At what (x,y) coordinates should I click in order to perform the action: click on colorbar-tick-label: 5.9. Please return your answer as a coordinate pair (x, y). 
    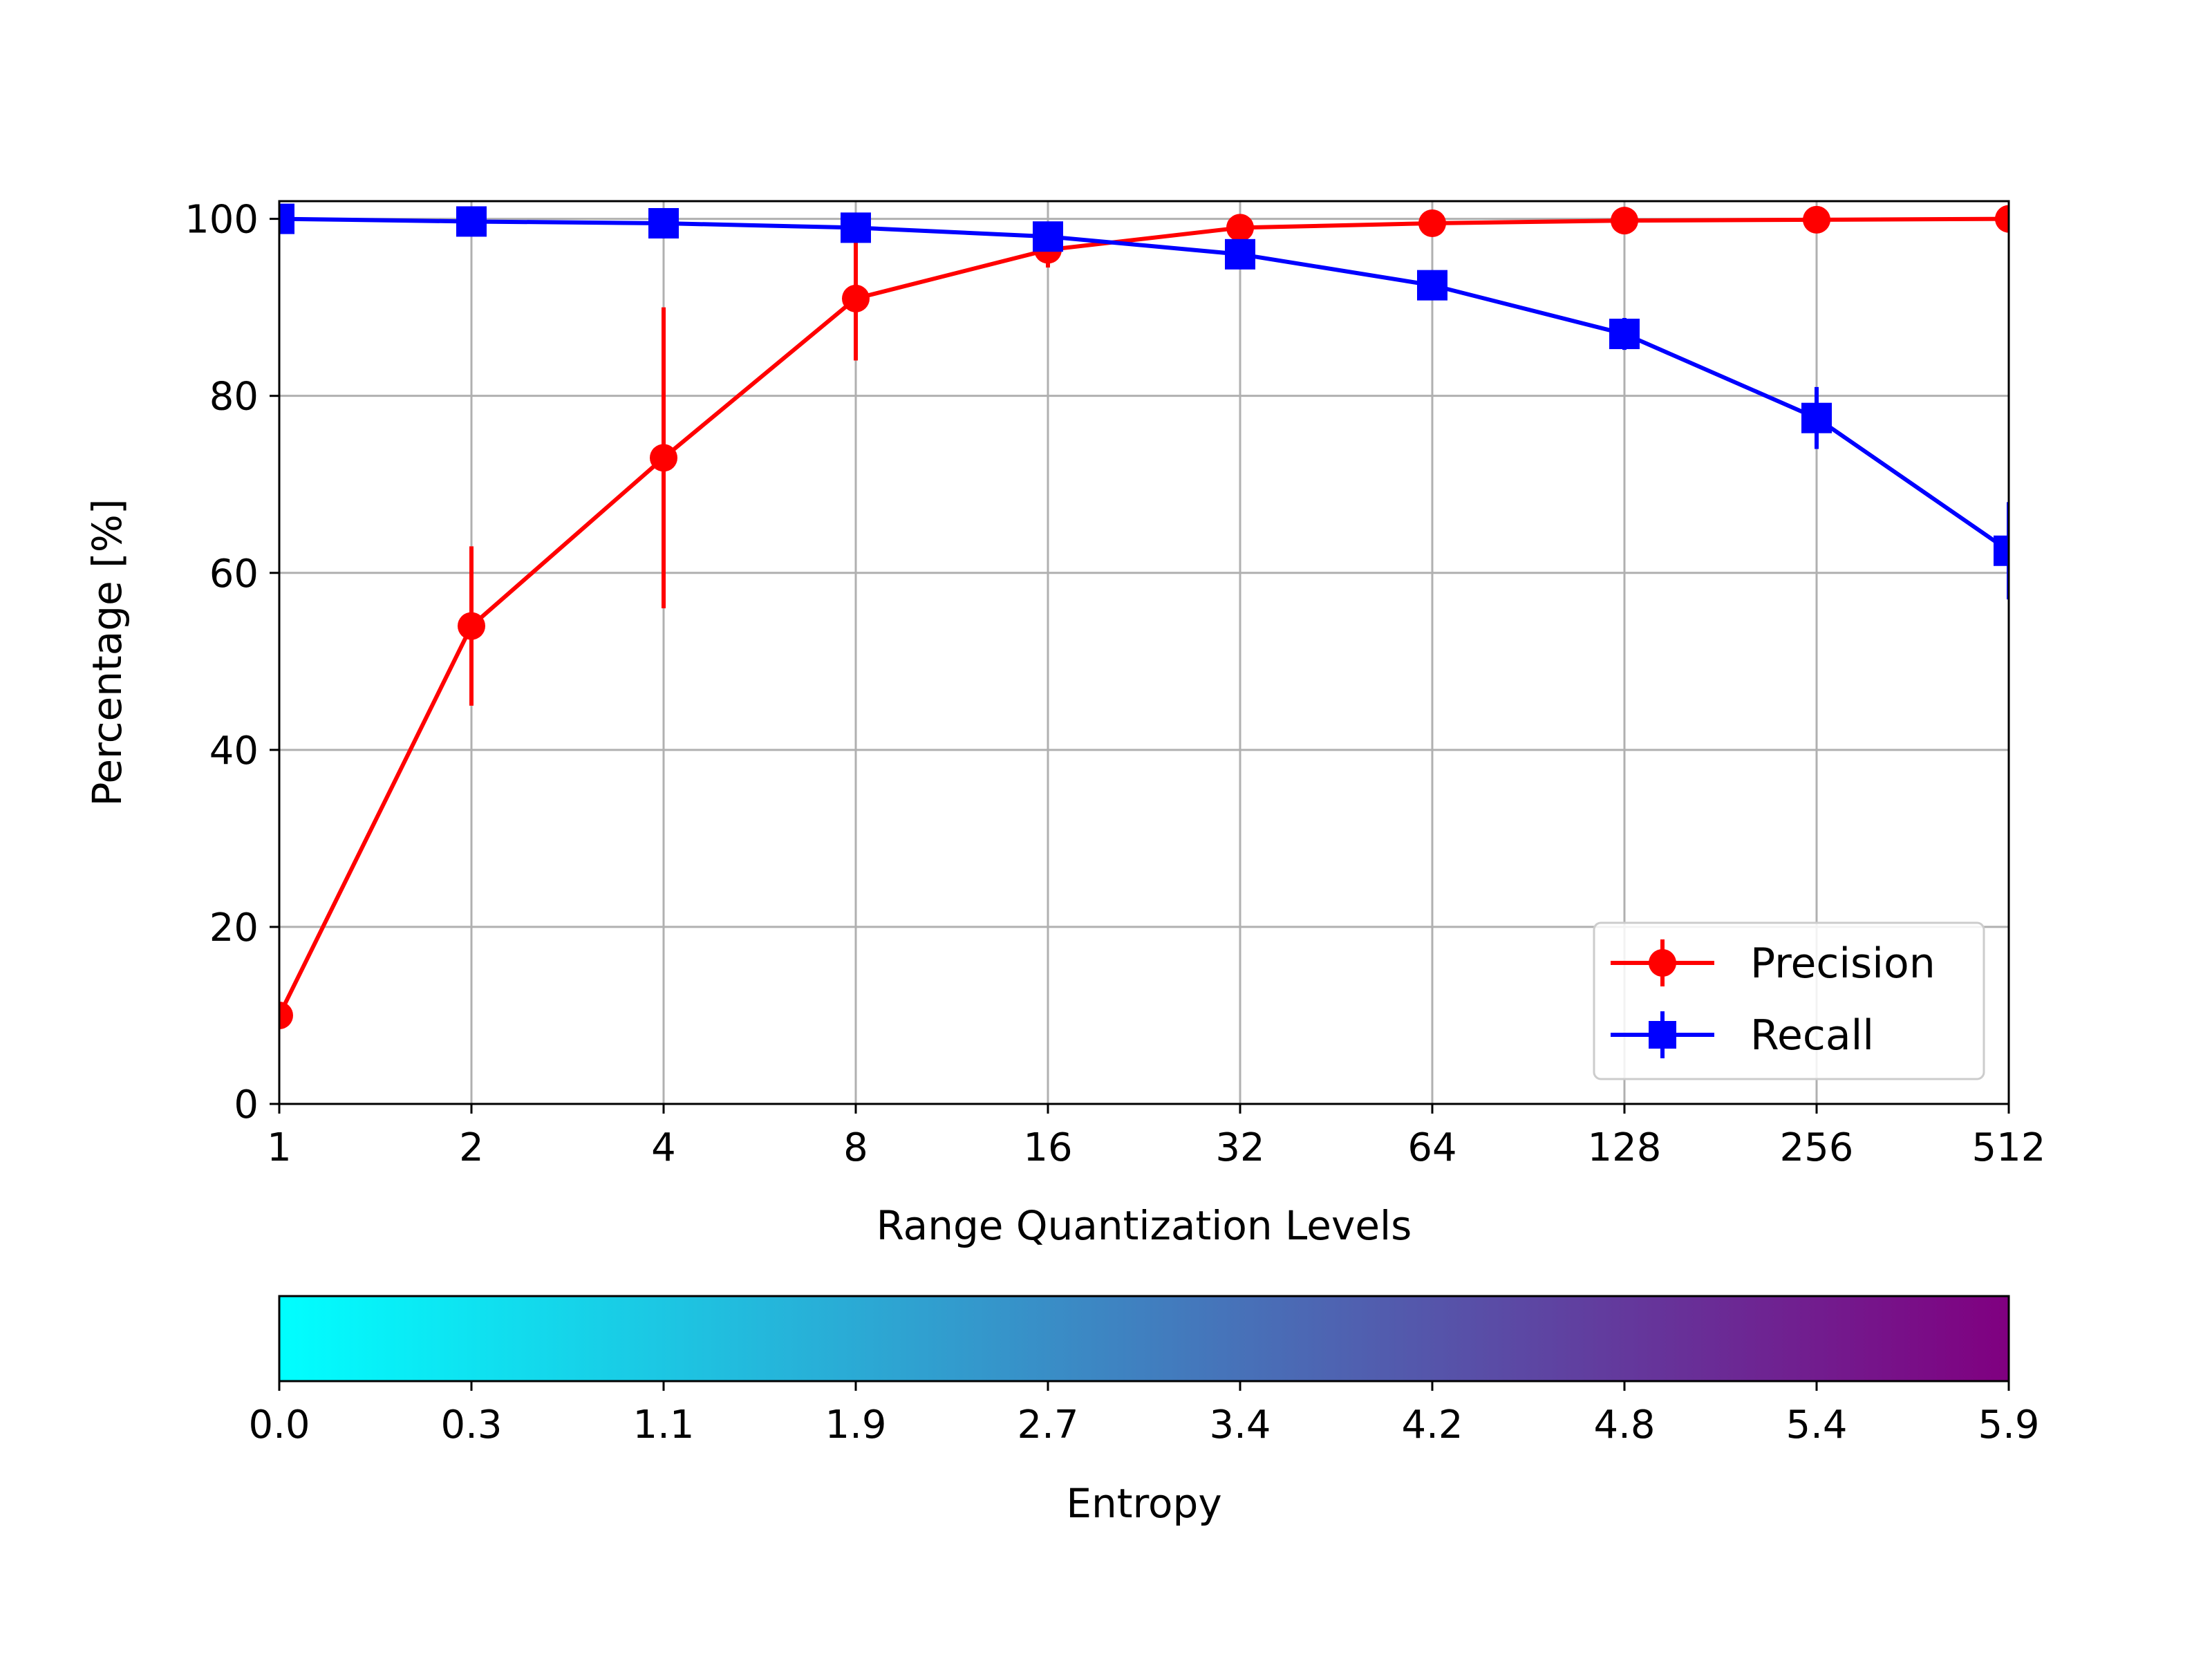
    Looking at the image, I should click on (2008, 1425).